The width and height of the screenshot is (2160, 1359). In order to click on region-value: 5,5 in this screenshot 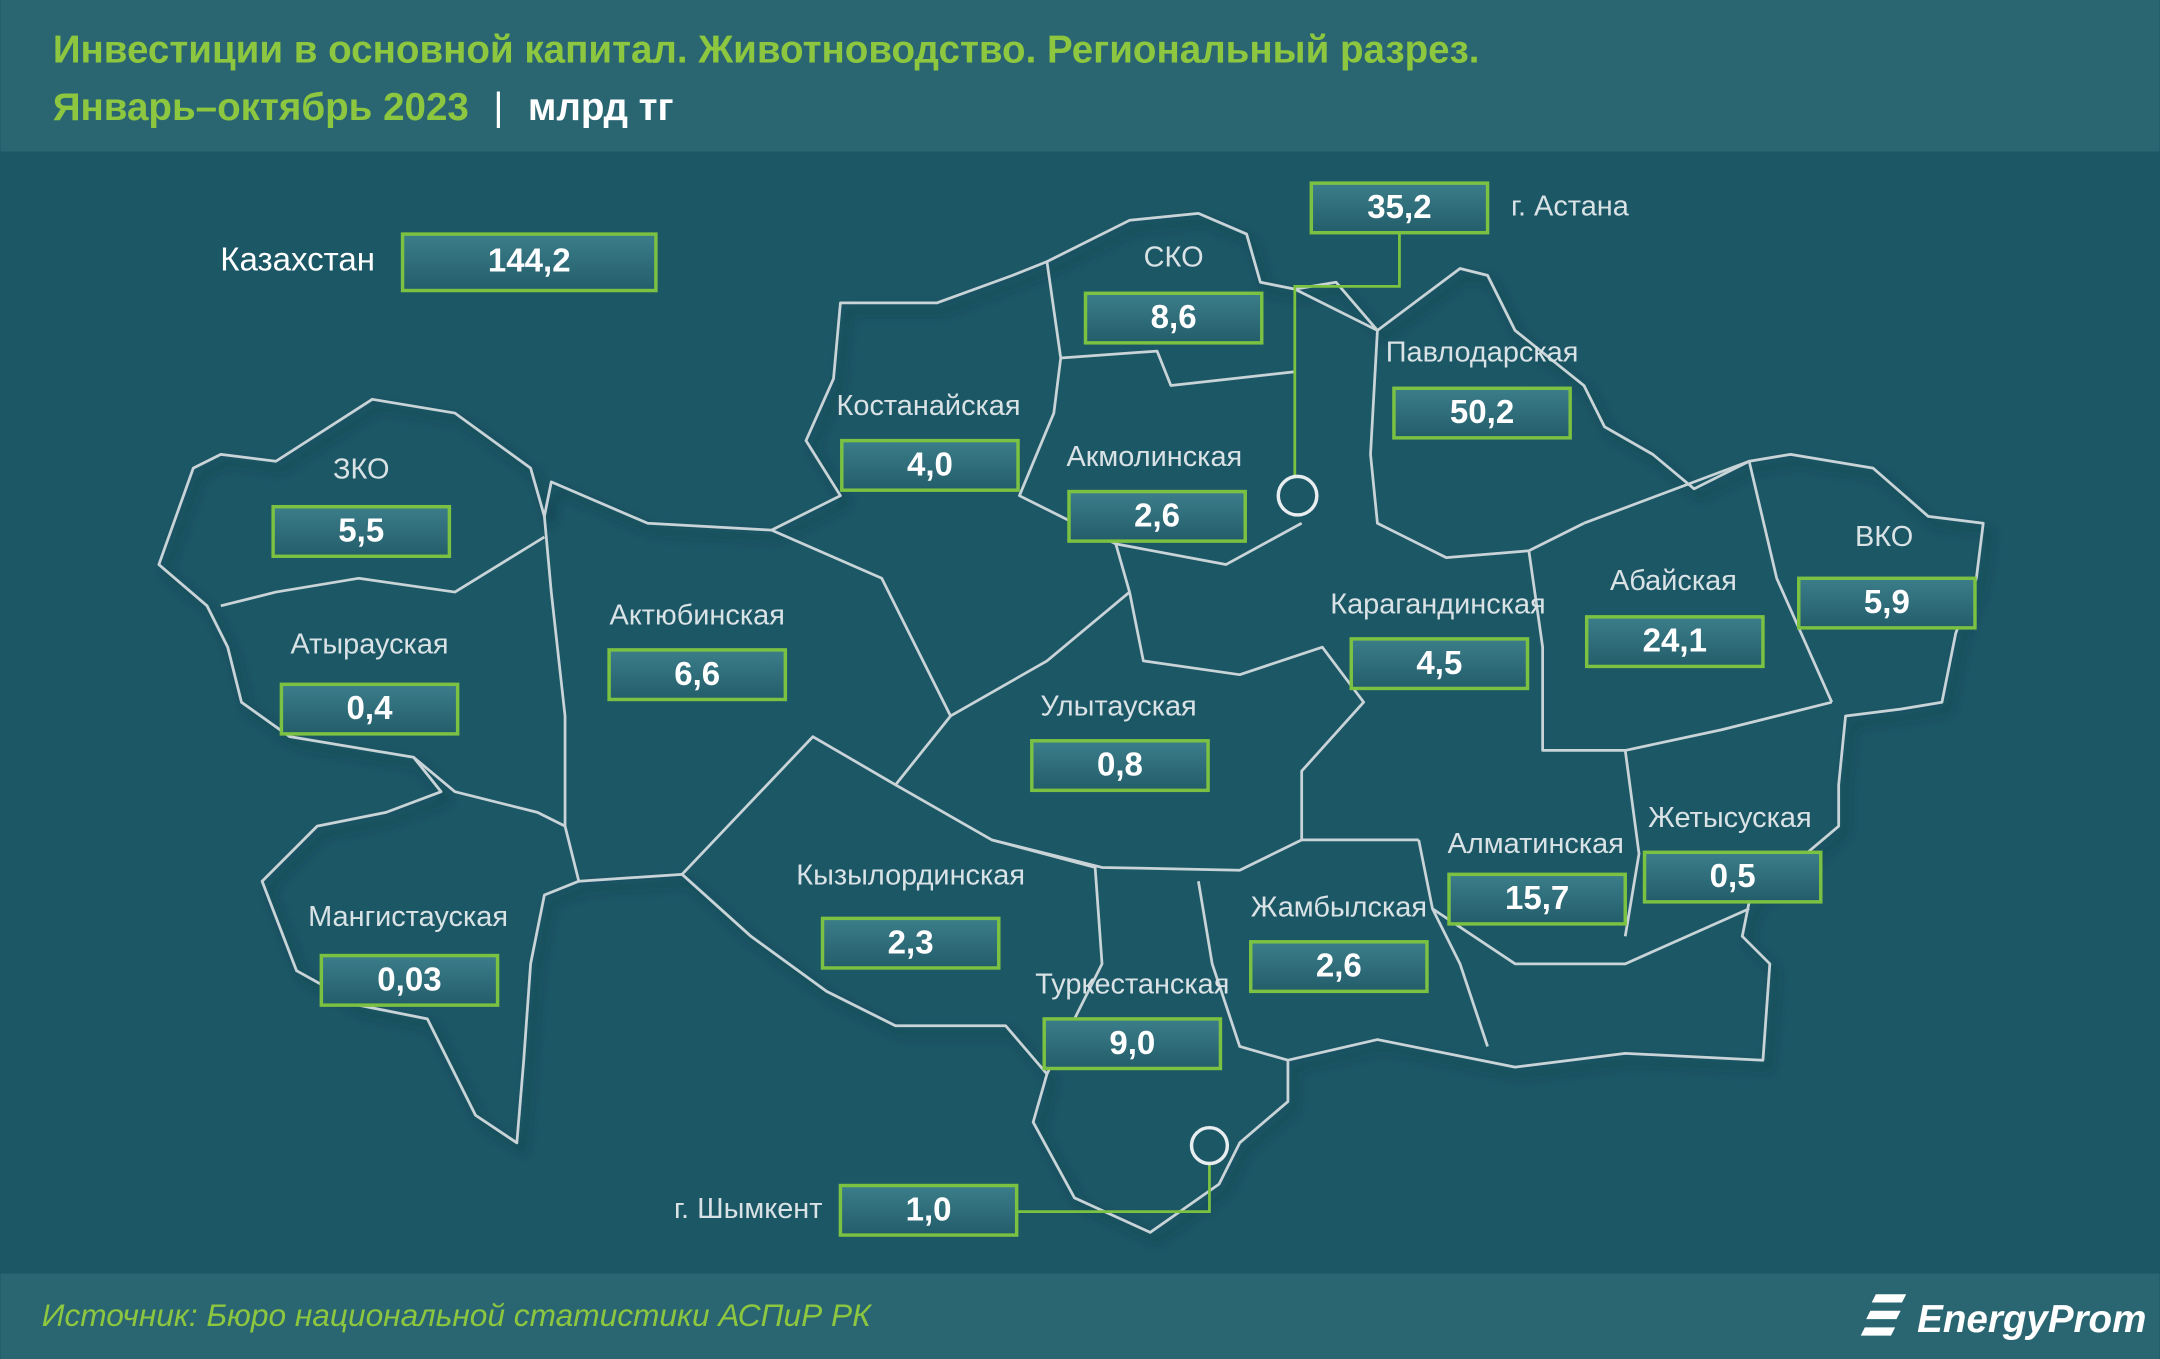, I will do `click(361, 531)`.